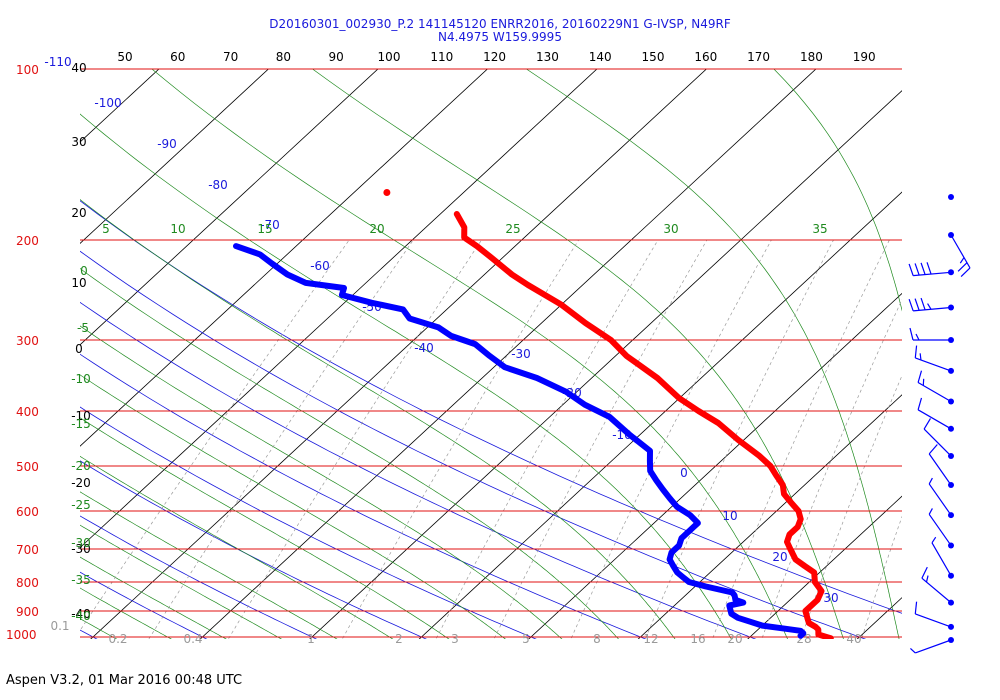 The height and width of the screenshot is (700, 1000). What do you see at coordinates (27, 70) in the screenshot?
I see `pressure-tick-label: 100` at bounding box center [27, 70].